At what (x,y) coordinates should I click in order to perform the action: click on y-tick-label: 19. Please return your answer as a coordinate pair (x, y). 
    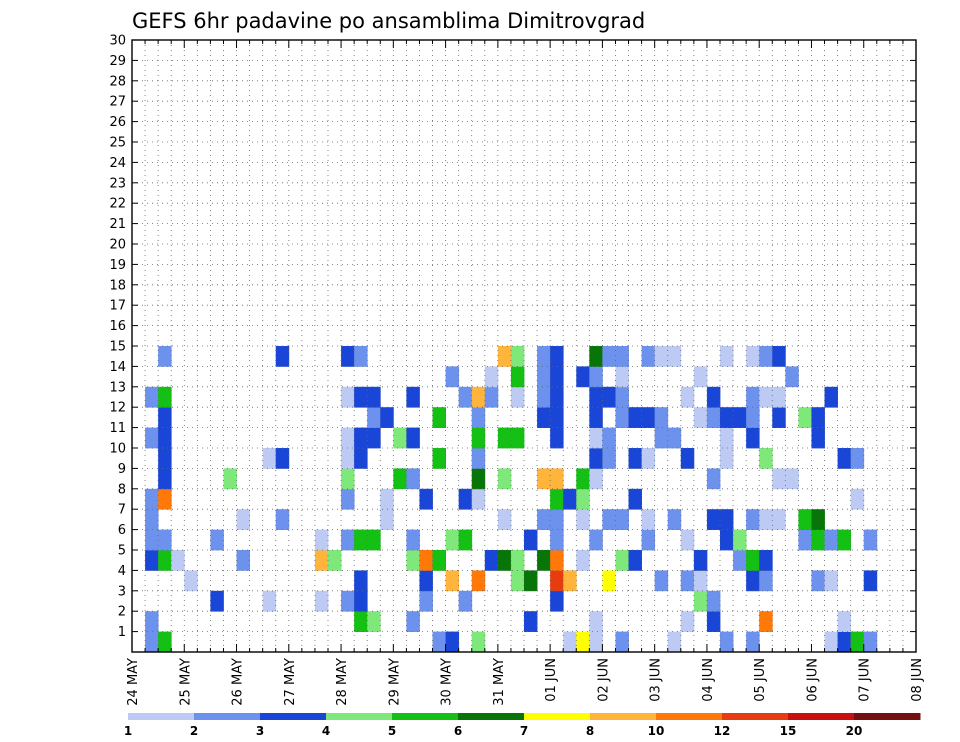
    Looking at the image, I should click on (117, 265).